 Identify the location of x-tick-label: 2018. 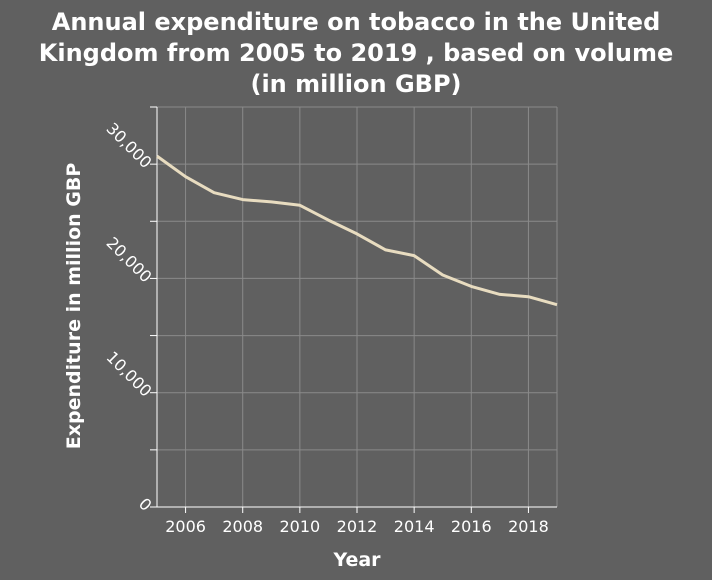
(528, 526).